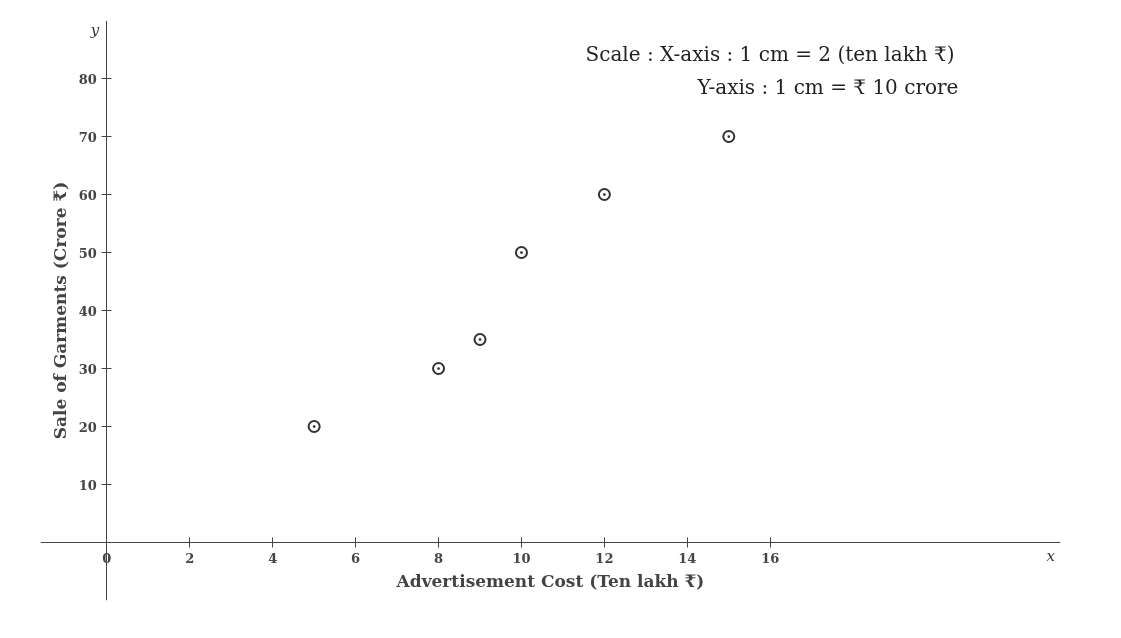 This screenshot has height=638, width=1121. Describe the element at coordinates (87, 195) in the screenshot. I see `y-tick-label: 60` at that location.